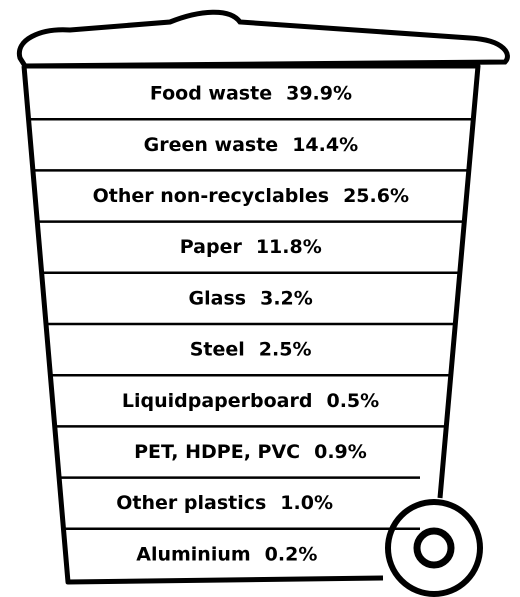 This screenshot has height=597, width=520. I want to click on row-label: Other plastics 1.0%, so click(224, 503).